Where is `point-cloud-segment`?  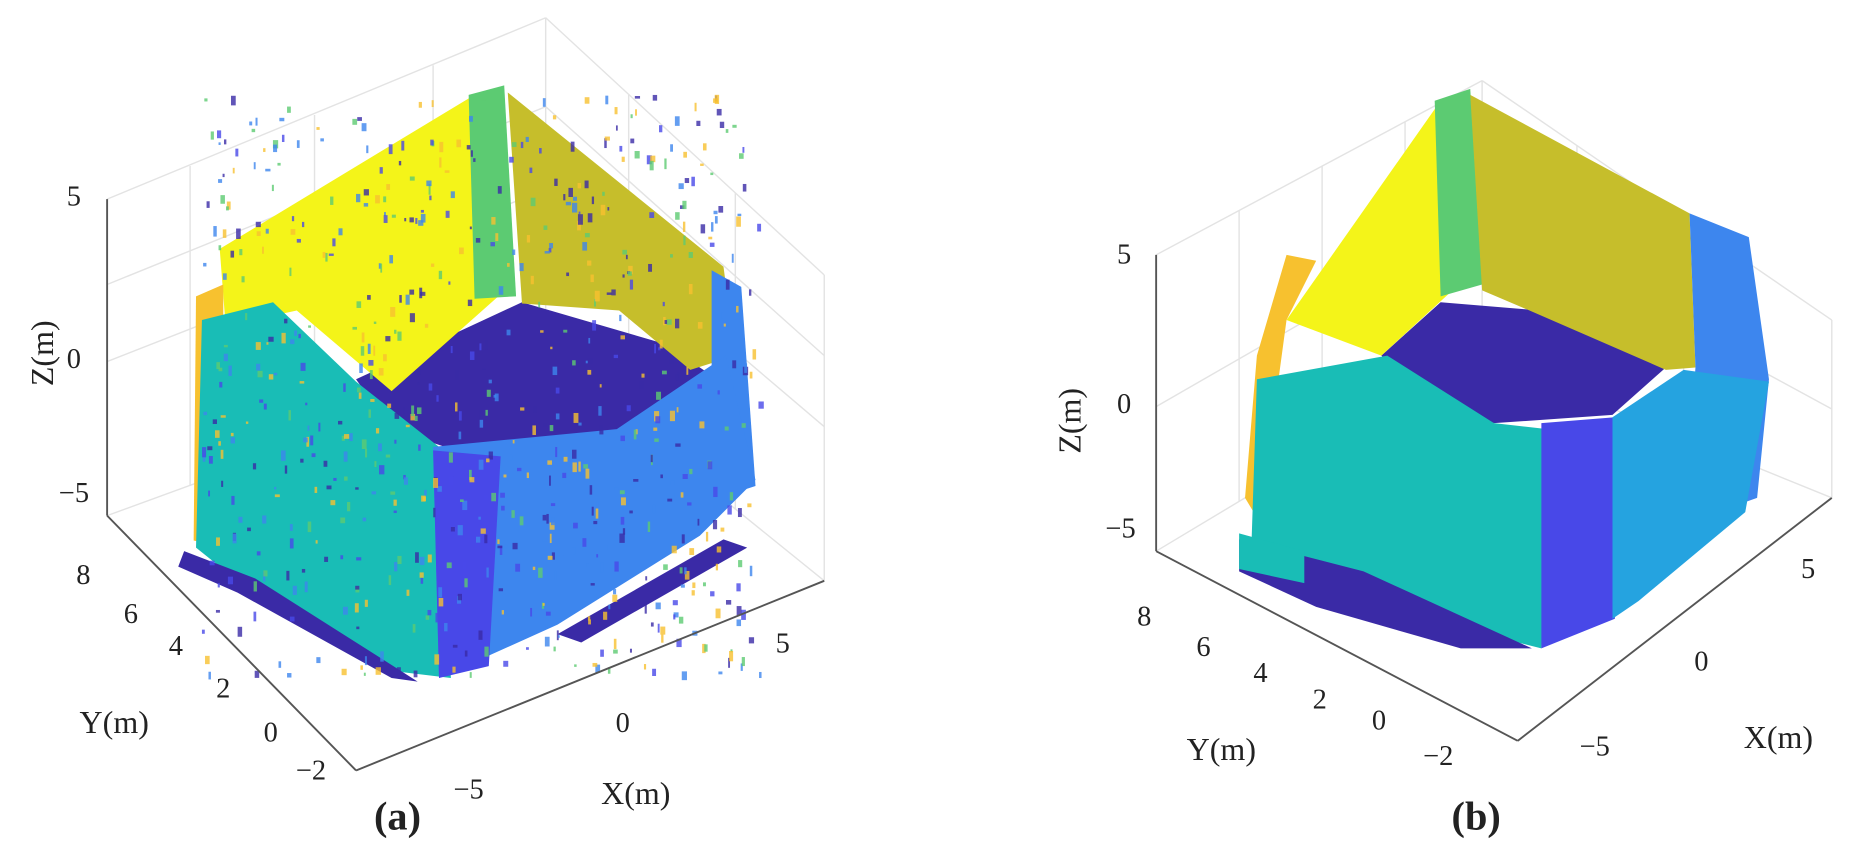 point-cloud-segment is located at coordinates (1385, 594).